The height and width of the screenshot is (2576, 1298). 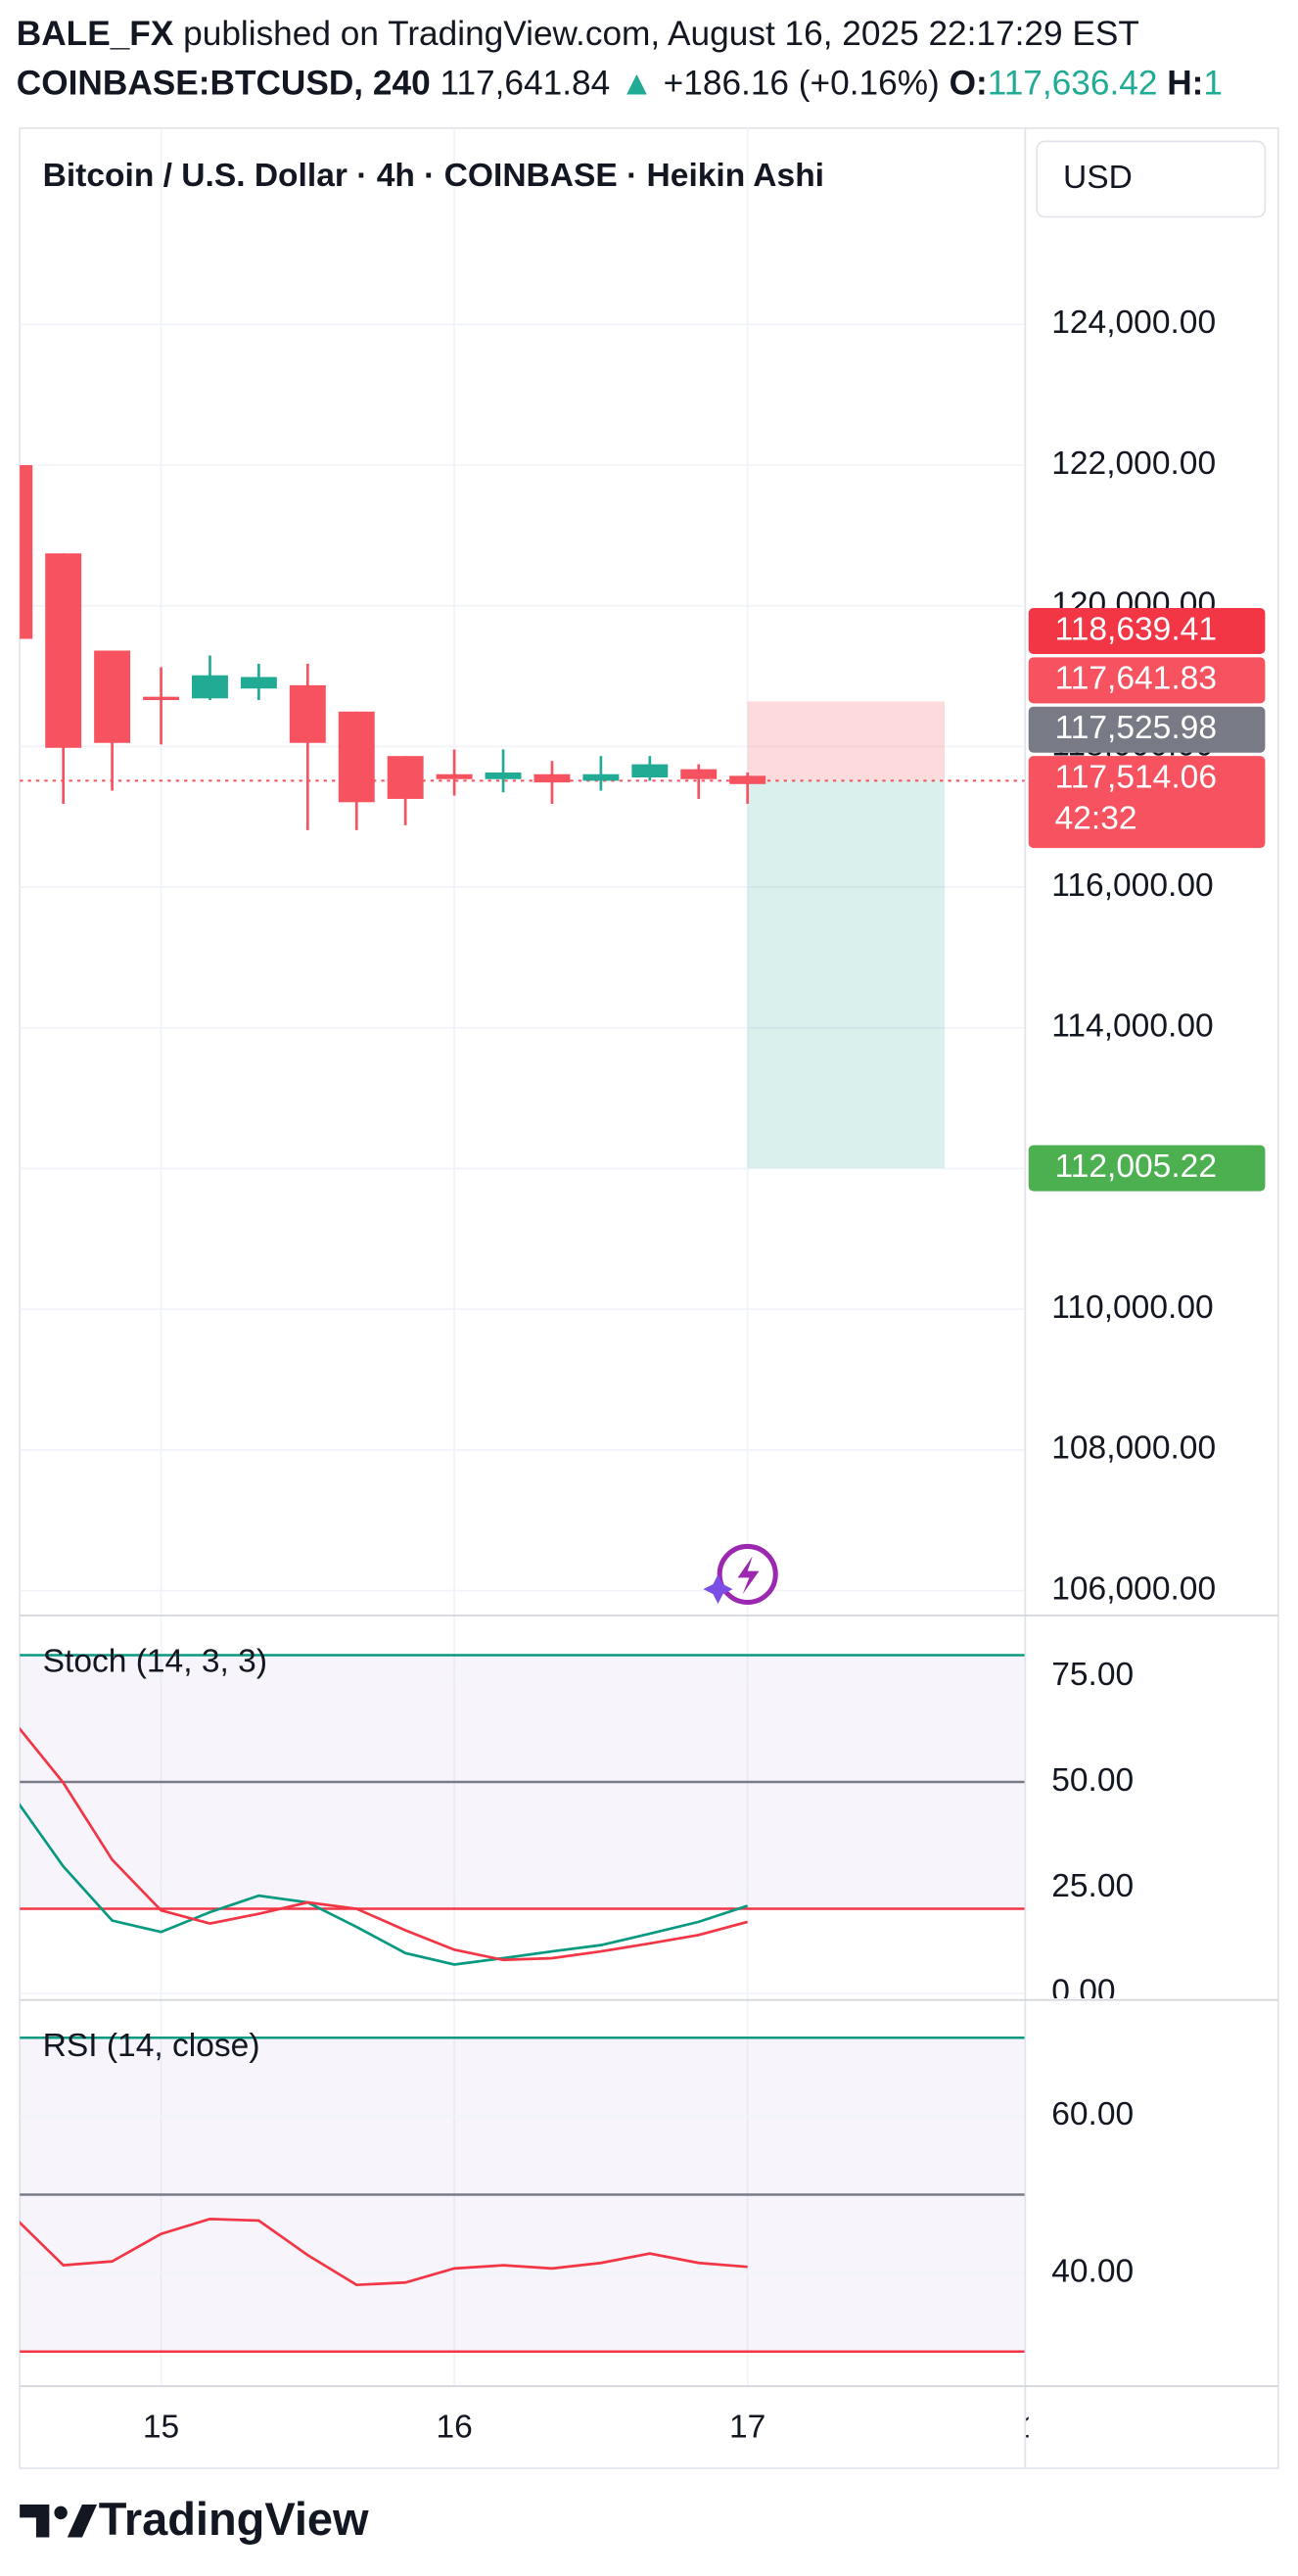 I want to click on lightning-icon, so click(x=740, y=1574).